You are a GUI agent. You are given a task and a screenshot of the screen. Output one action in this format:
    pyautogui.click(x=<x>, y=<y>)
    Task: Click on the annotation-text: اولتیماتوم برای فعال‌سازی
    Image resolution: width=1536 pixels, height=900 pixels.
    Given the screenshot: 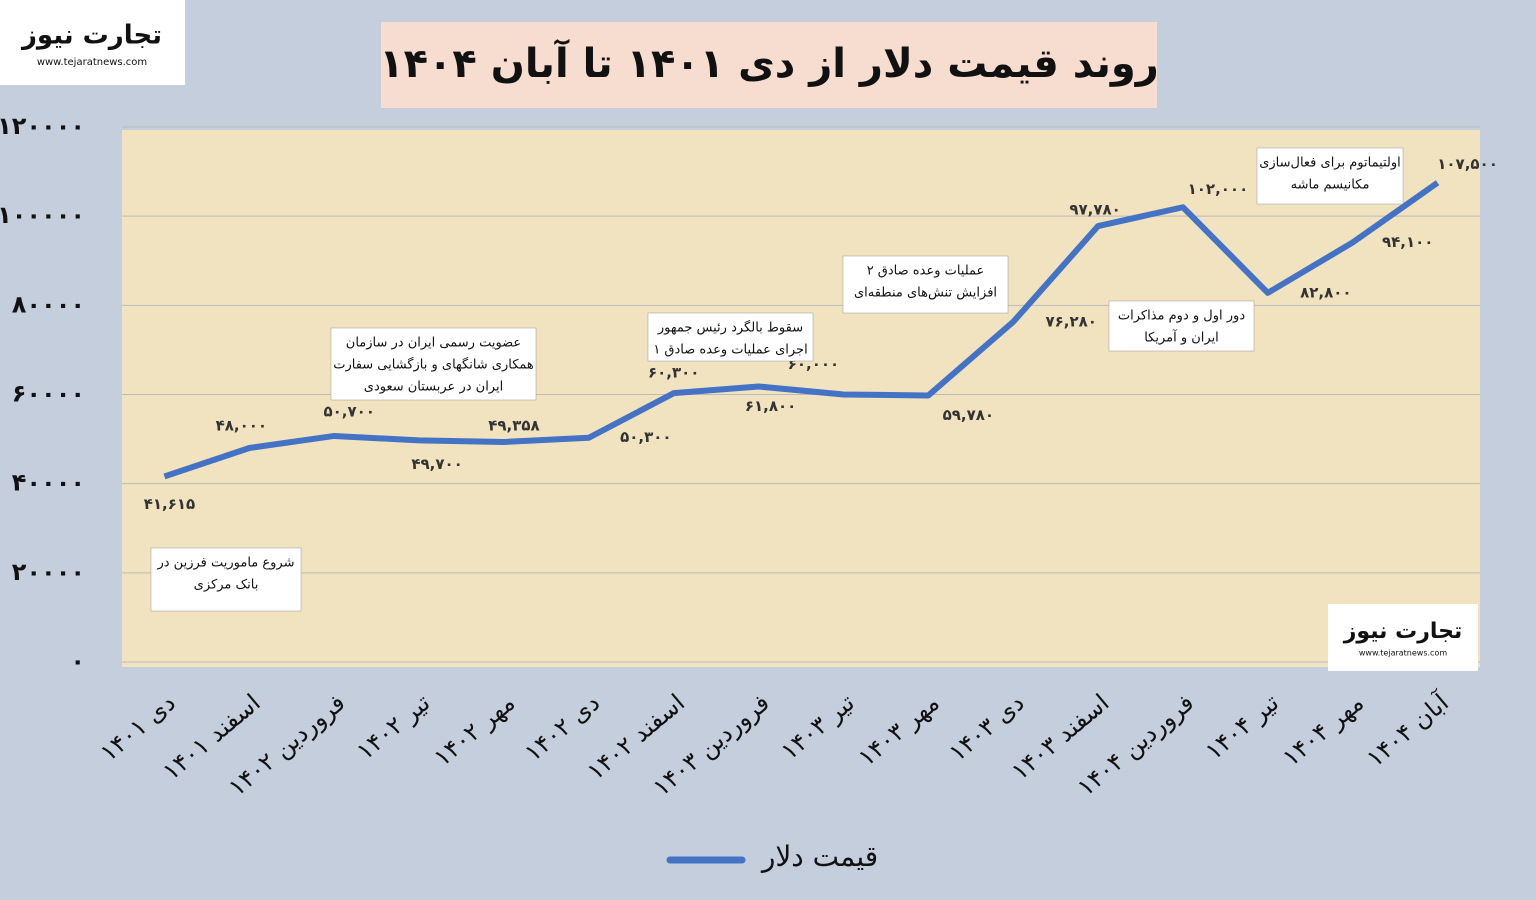 What is the action you would take?
    pyautogui.click(x=1330, y=163)
    